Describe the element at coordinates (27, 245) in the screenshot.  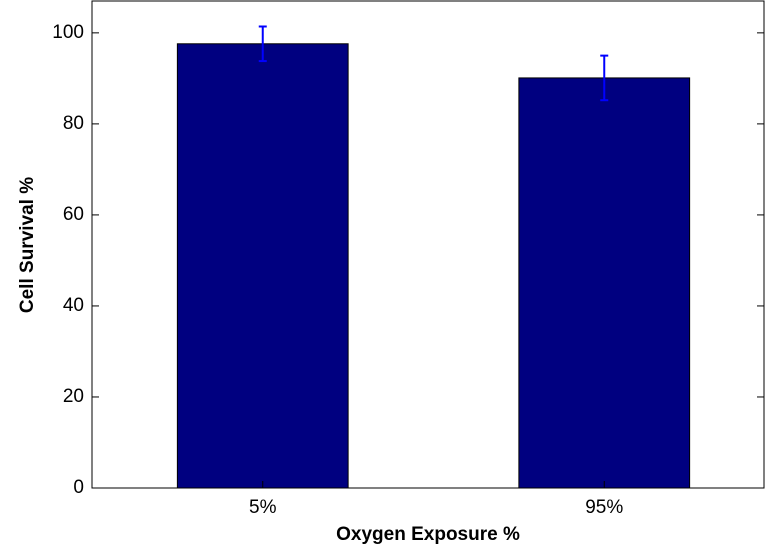
I see `y-axis-label: Cell Survival %` at that location.